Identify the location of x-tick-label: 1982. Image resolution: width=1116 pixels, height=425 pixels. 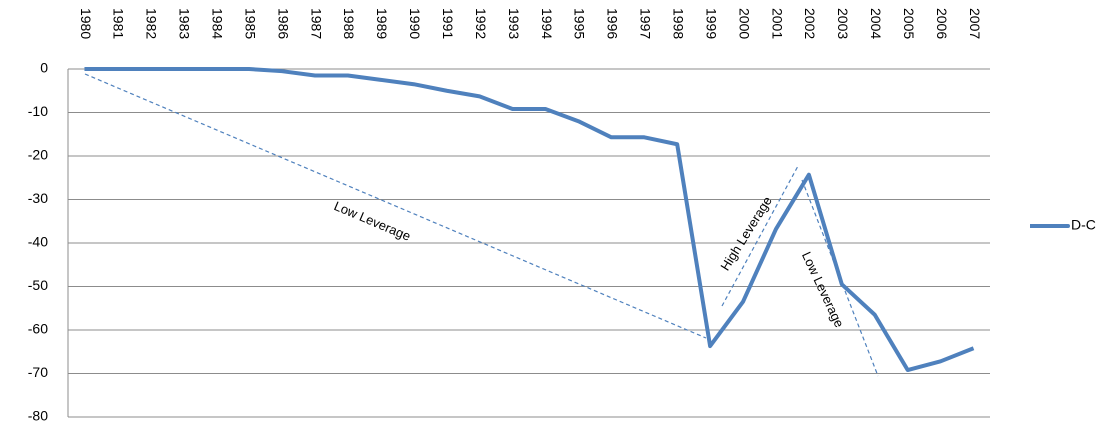
(152, 23).